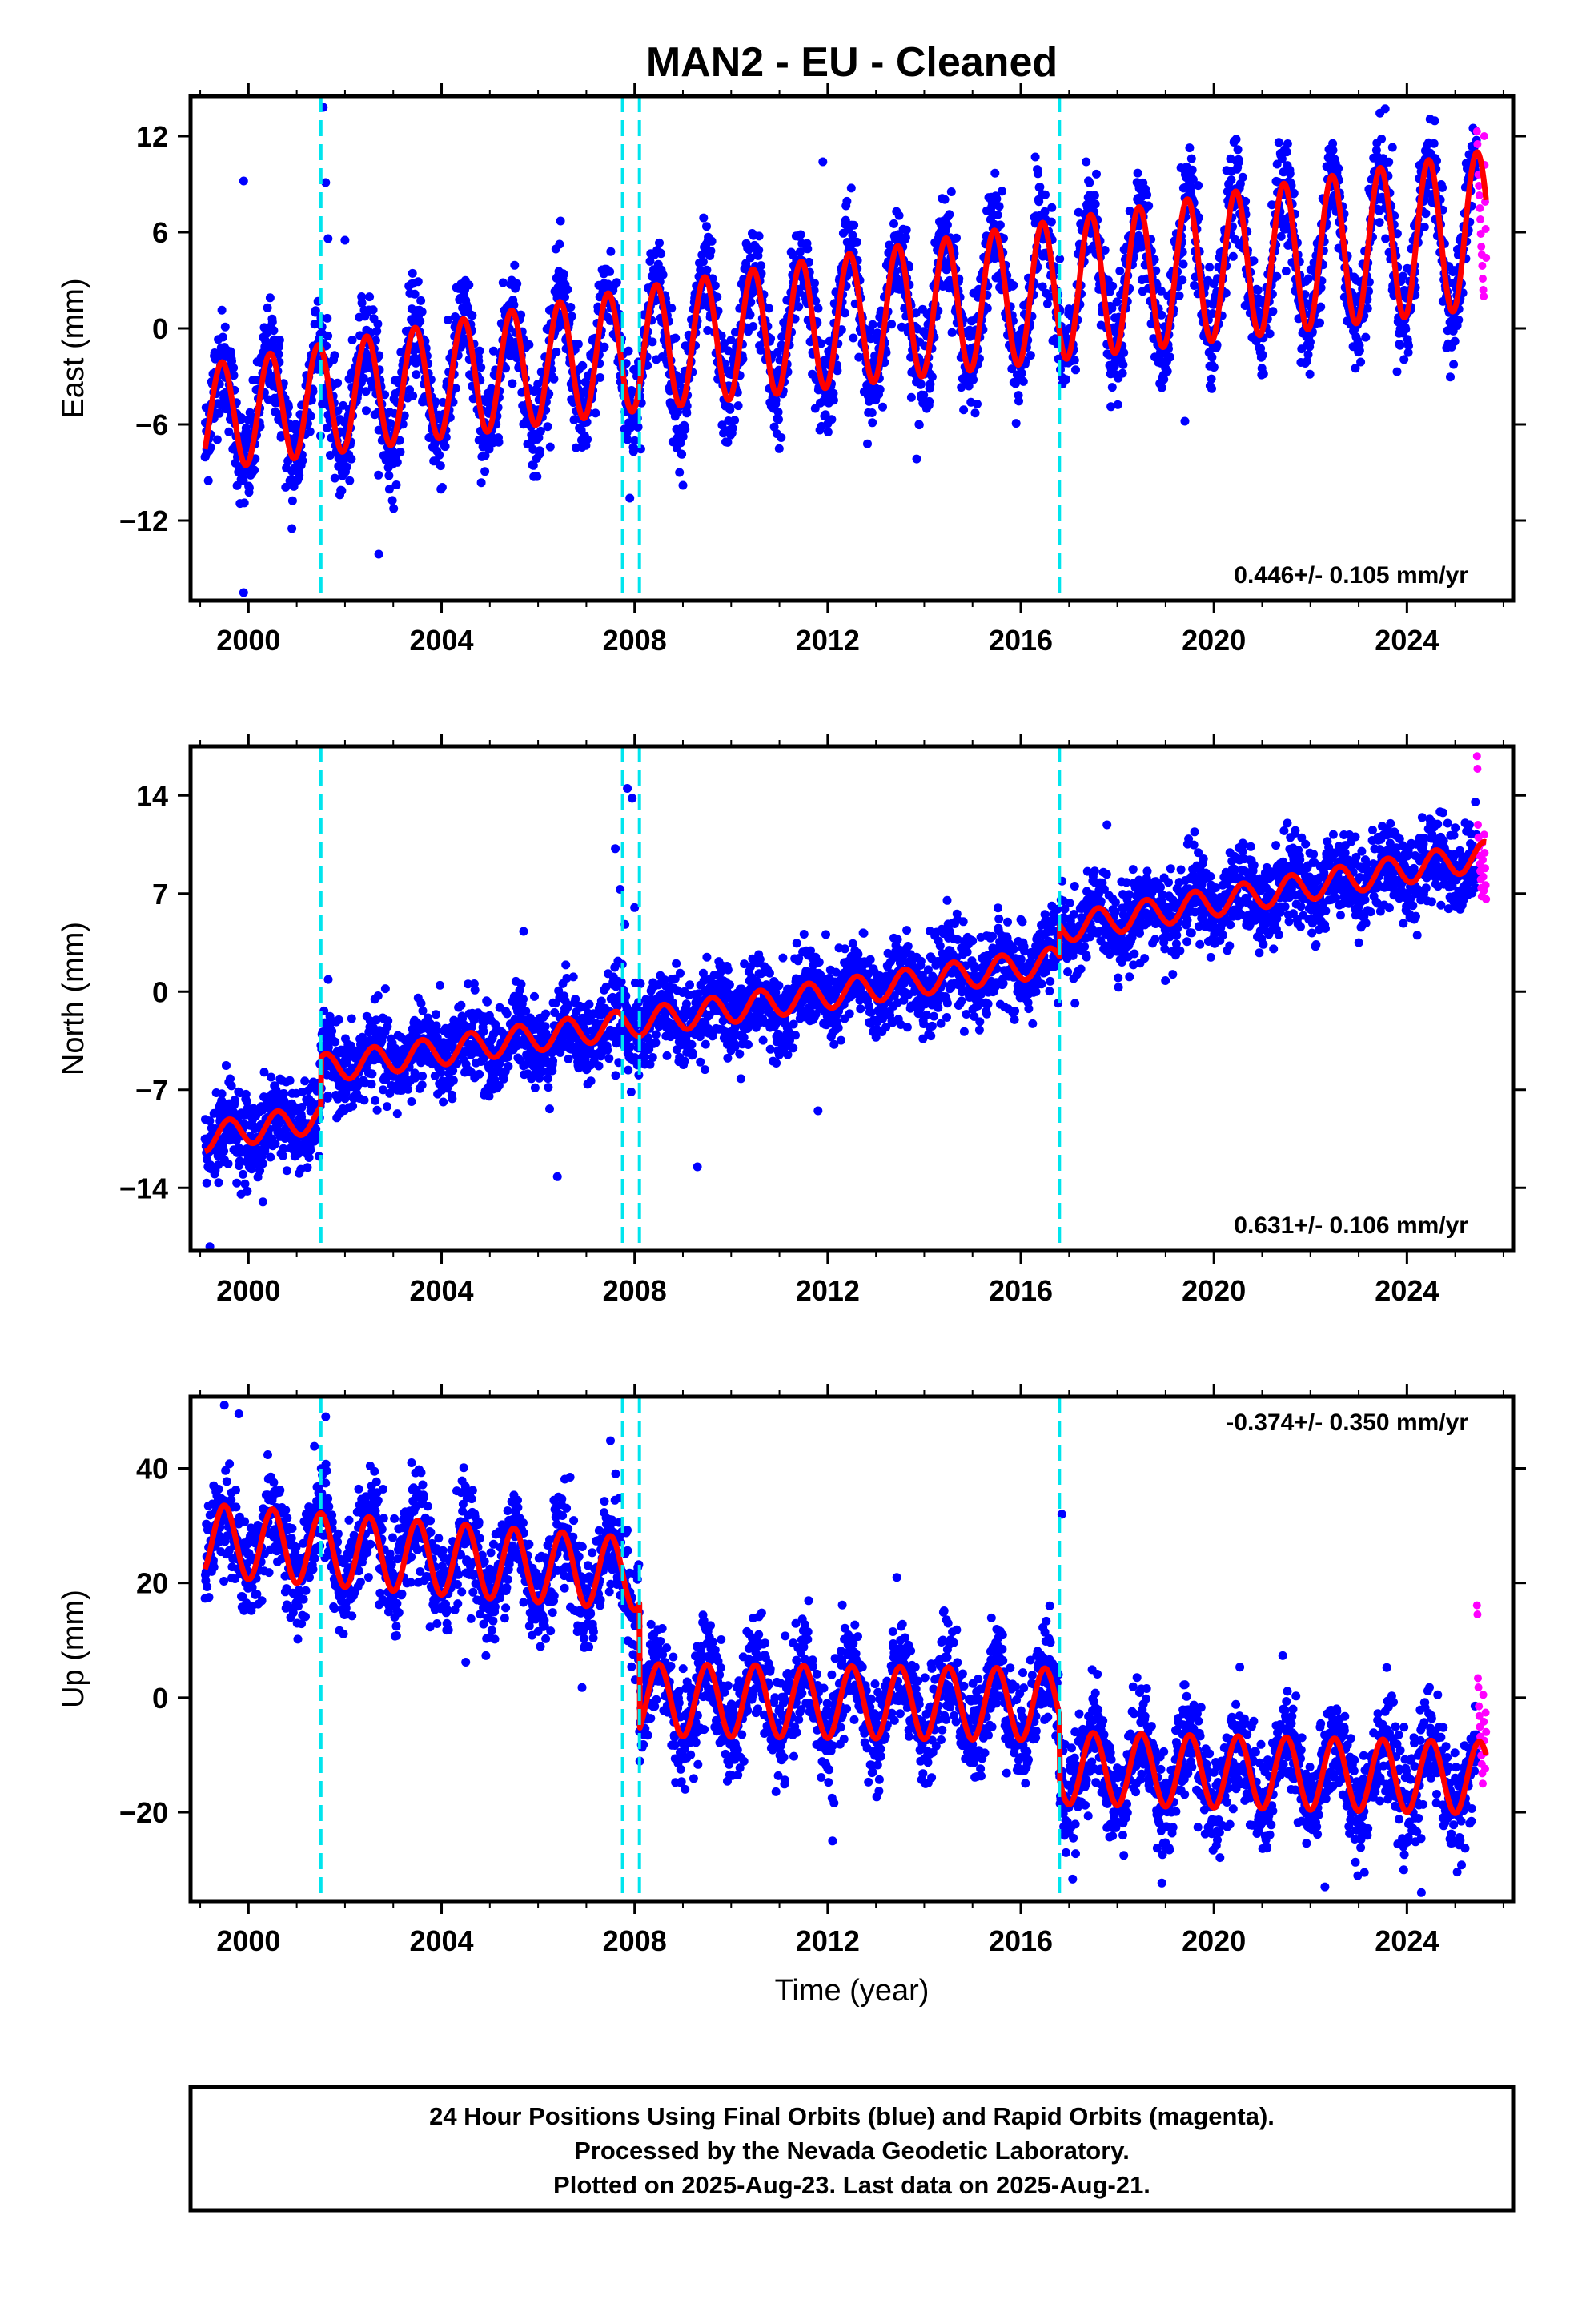  Describe the element at coordinates (74, 348) in the screenshot. I see `east-axis-label: East (mm)` at that location.